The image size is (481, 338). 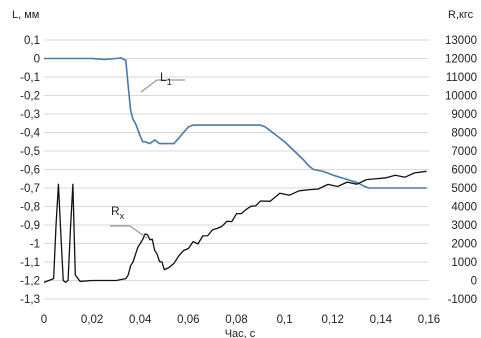 What do you see at coordinates (30, 78) in the screenshot?
I see `y-tick-left-label: -0,1` at bounding box center [30, 78].